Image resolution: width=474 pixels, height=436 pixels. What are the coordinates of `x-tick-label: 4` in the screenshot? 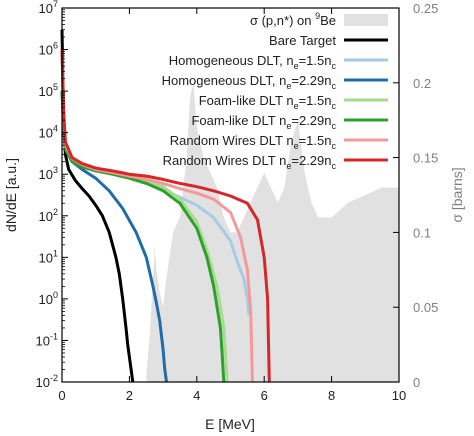 It's located at (196, 395).